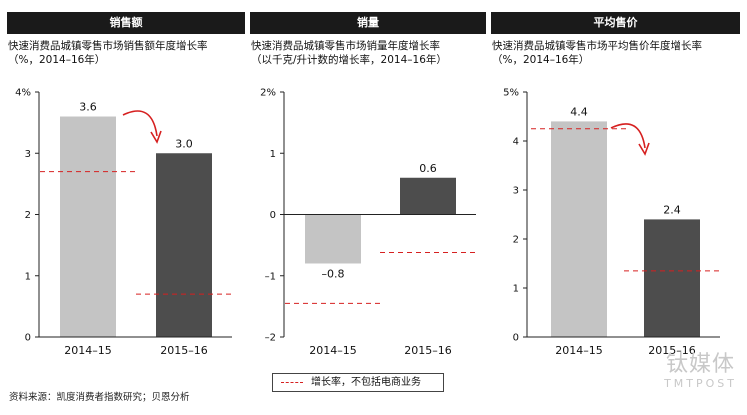 This screenshot has height=415, width=747. I want to click on y-tick-label: 4, so click(516, 142).